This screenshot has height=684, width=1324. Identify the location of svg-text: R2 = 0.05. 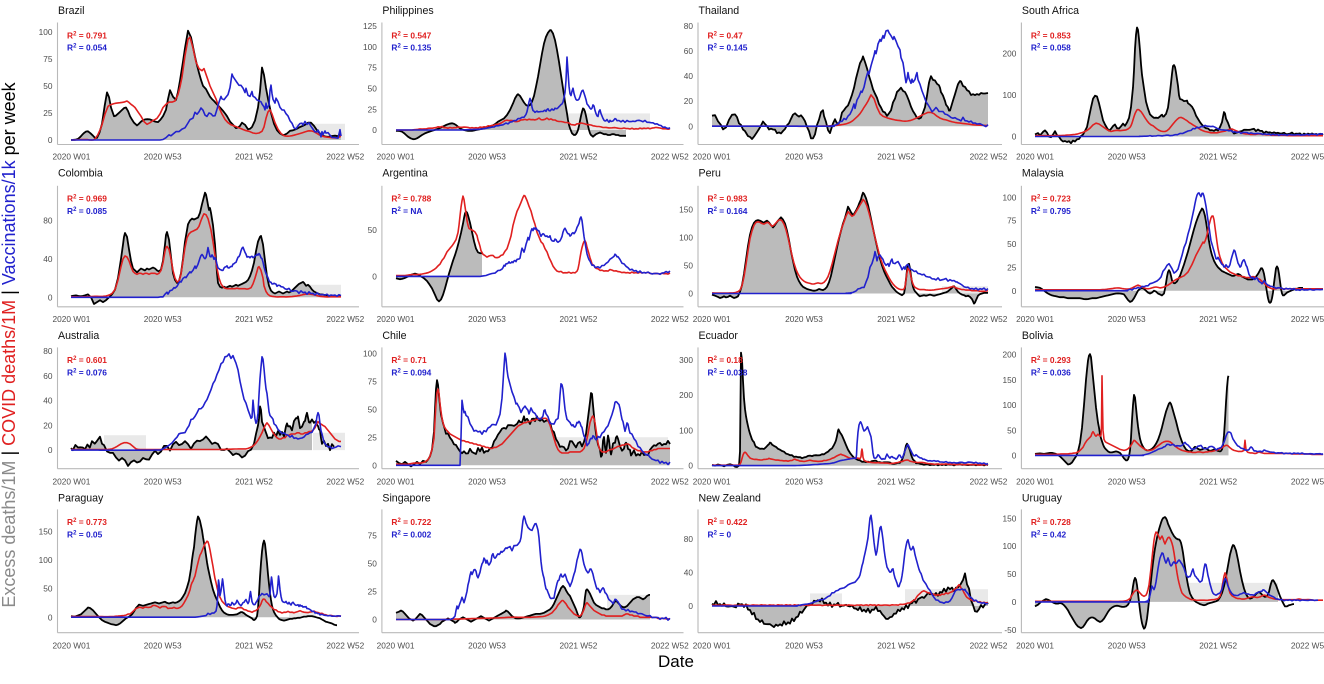
(85, 534).